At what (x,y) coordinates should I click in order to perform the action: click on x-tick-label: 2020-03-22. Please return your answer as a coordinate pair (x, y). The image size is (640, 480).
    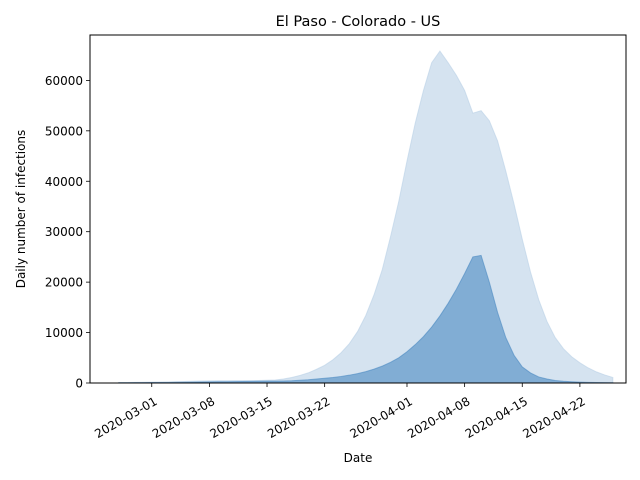
    Looking at the image, I should click on (298, 417).